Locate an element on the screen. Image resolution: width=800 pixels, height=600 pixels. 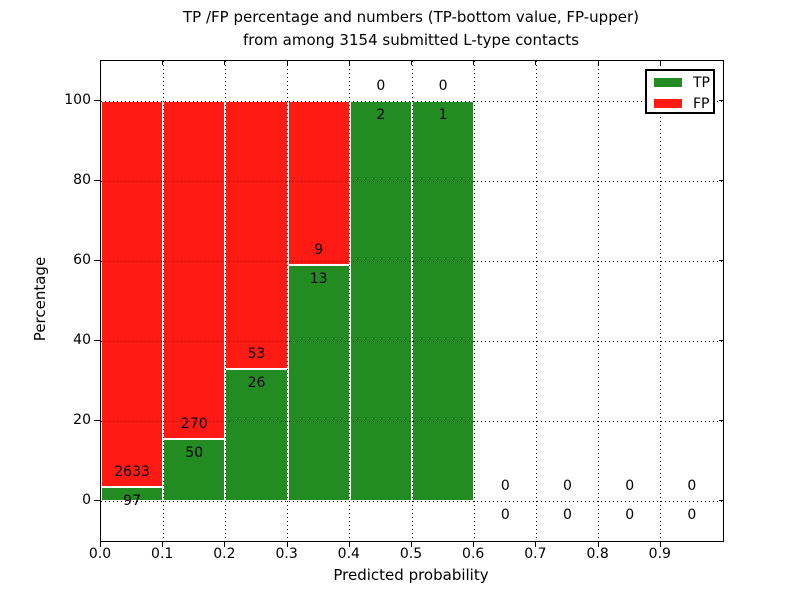
fp-count-label: 53 is located at coordinates (256, 354).